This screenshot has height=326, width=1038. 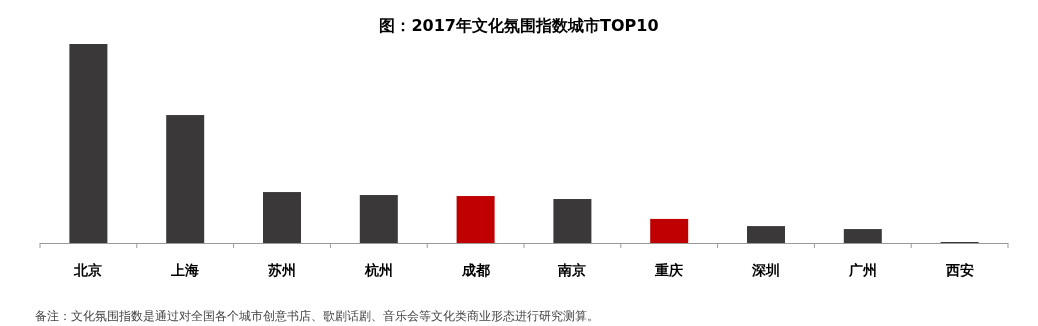 I want to click on x-tick-label: 深圳, so click(x=765, y=270).